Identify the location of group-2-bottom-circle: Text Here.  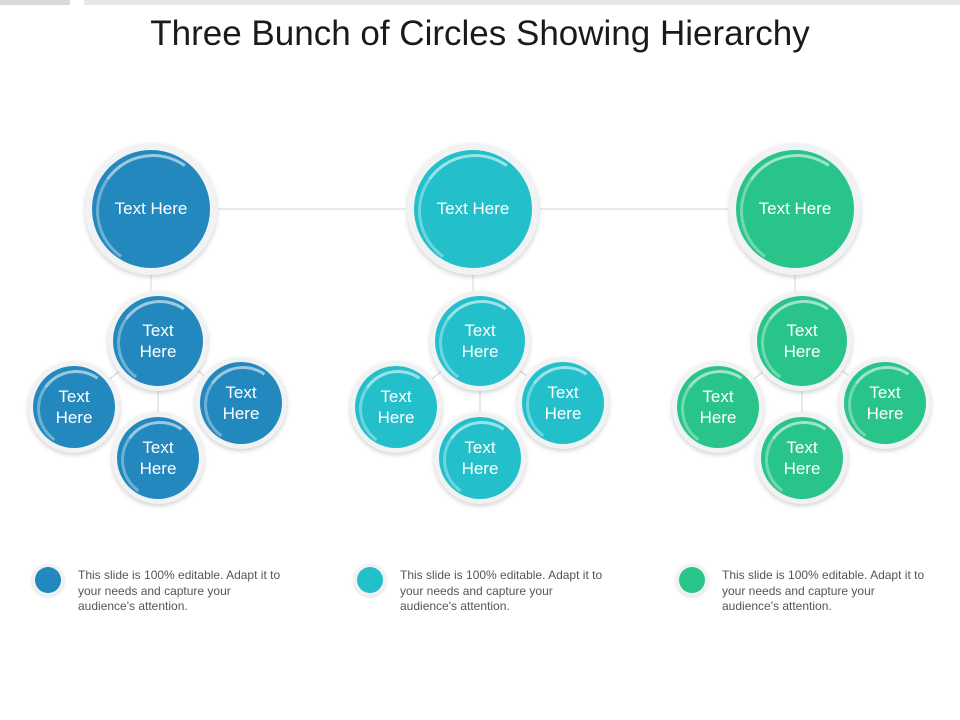
(480, 458).